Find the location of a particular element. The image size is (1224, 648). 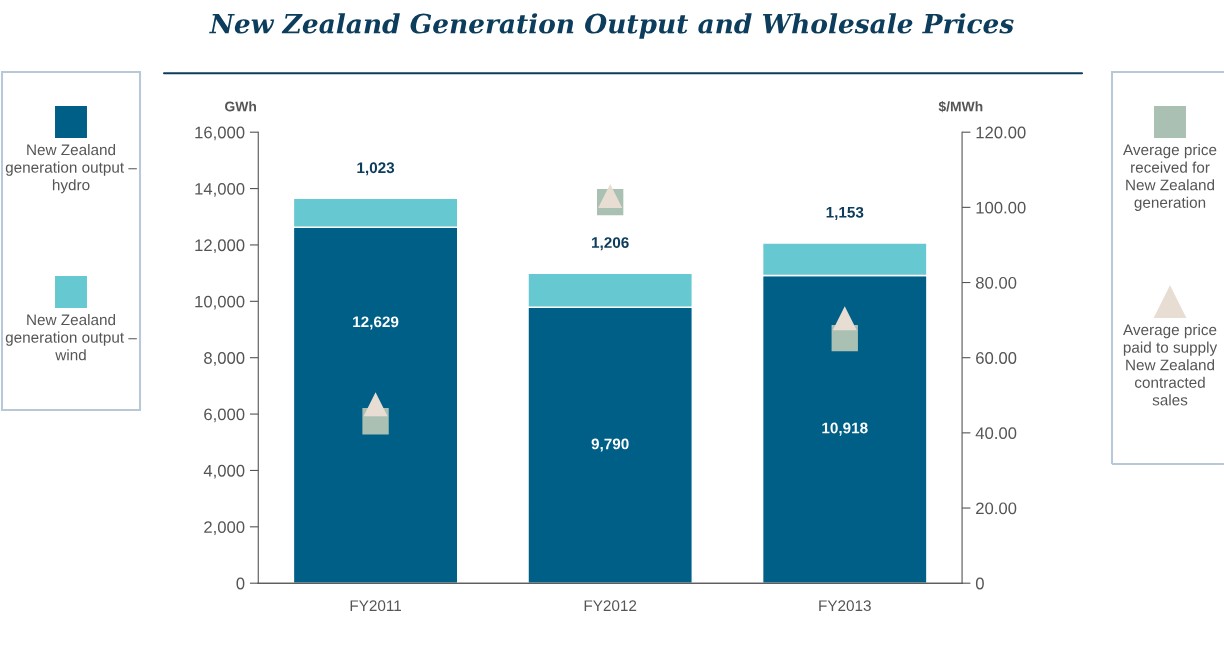

y2-tick-label: 20.00 is located at coordinates (996, 508).